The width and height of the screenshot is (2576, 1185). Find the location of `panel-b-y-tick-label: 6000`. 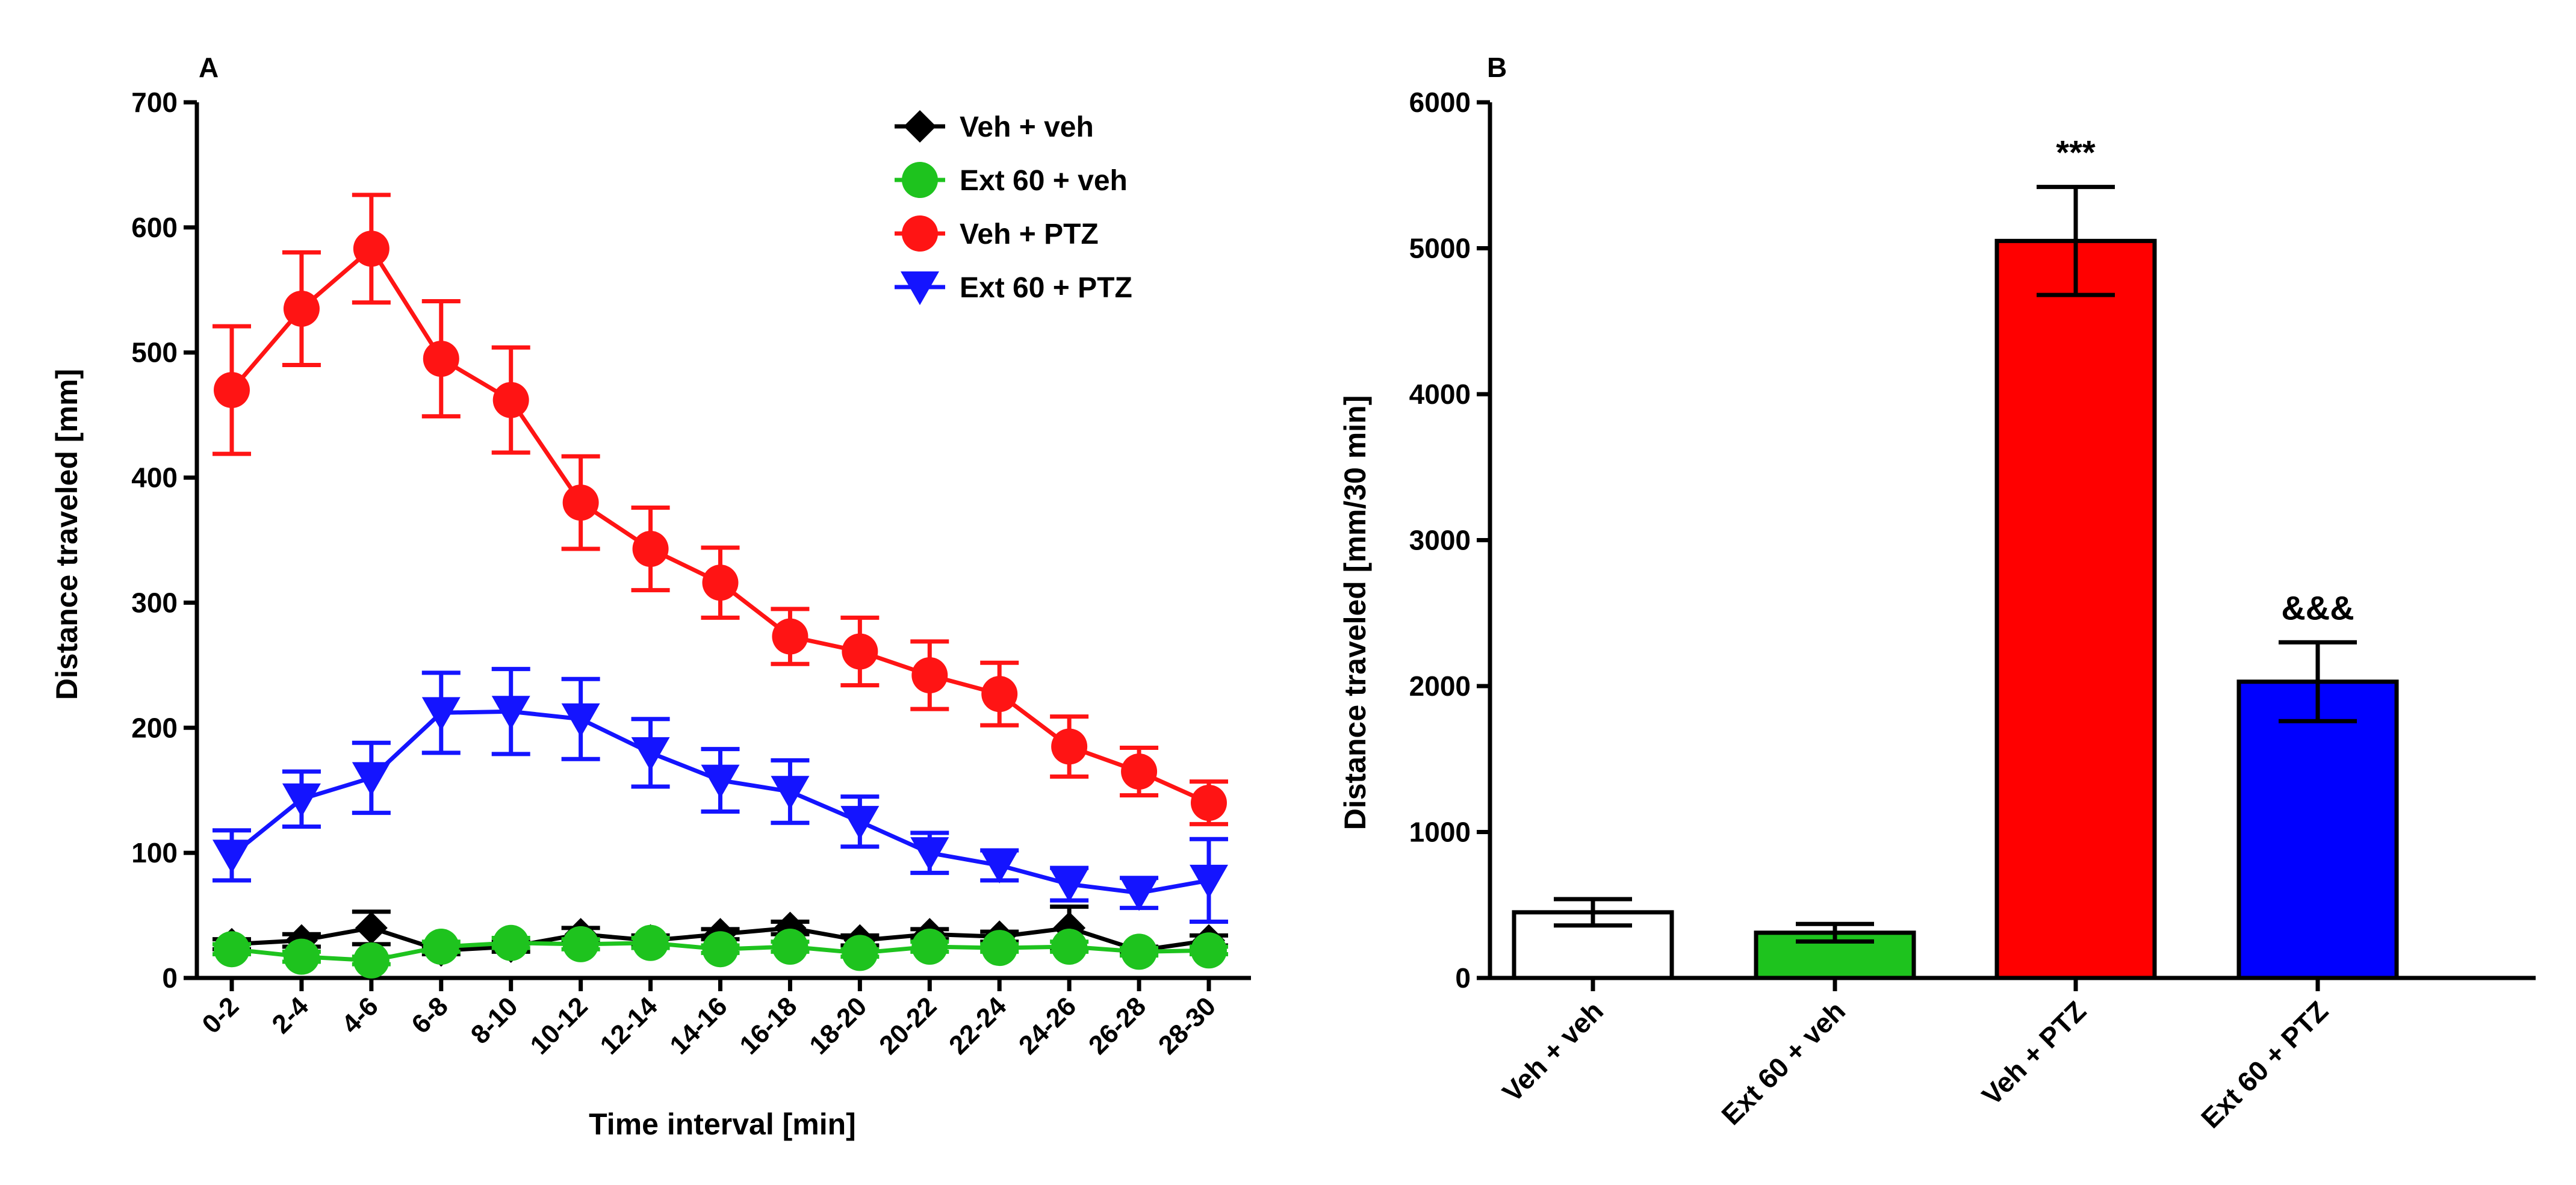

panel-b-y-tick-label: 6000 is located at coordinates (1440, 103).